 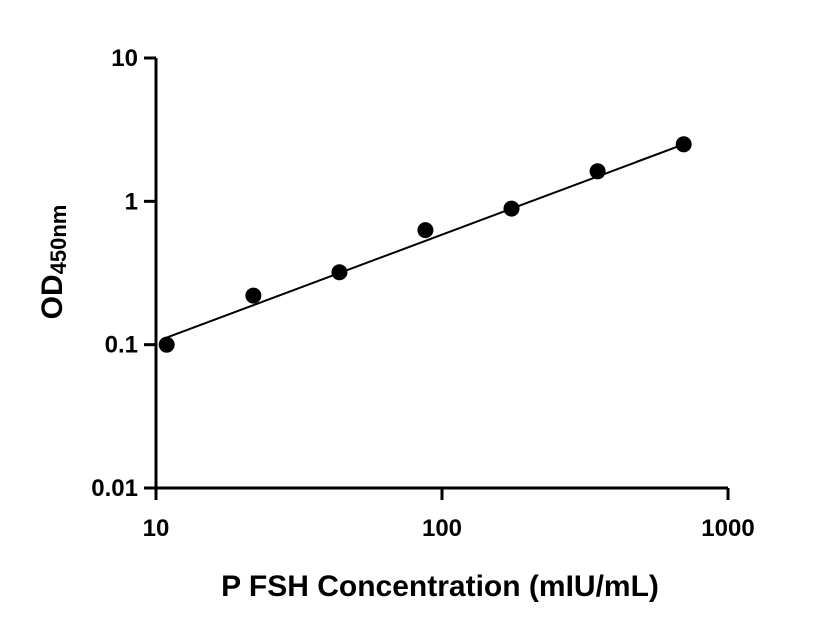 What do you see at coordinates (52, 296) in the screenshot?
I see `y-axis-title-main: OD` at bounding box center [52, 296].